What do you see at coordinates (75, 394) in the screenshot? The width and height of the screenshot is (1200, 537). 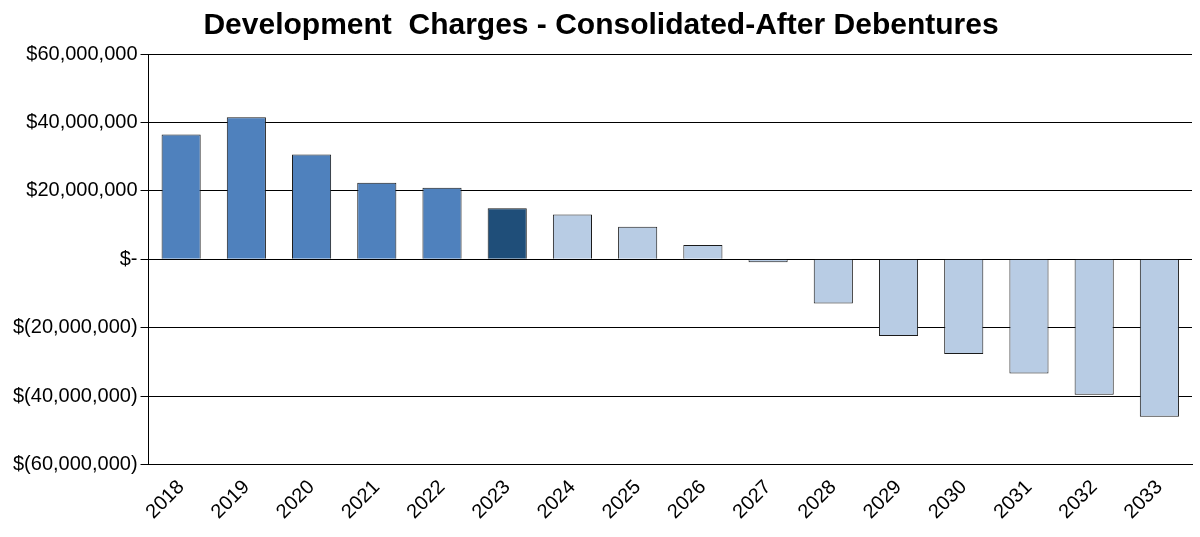 I see `y-tick-label: $(40,000,000)` at bounding box center [75, 394].